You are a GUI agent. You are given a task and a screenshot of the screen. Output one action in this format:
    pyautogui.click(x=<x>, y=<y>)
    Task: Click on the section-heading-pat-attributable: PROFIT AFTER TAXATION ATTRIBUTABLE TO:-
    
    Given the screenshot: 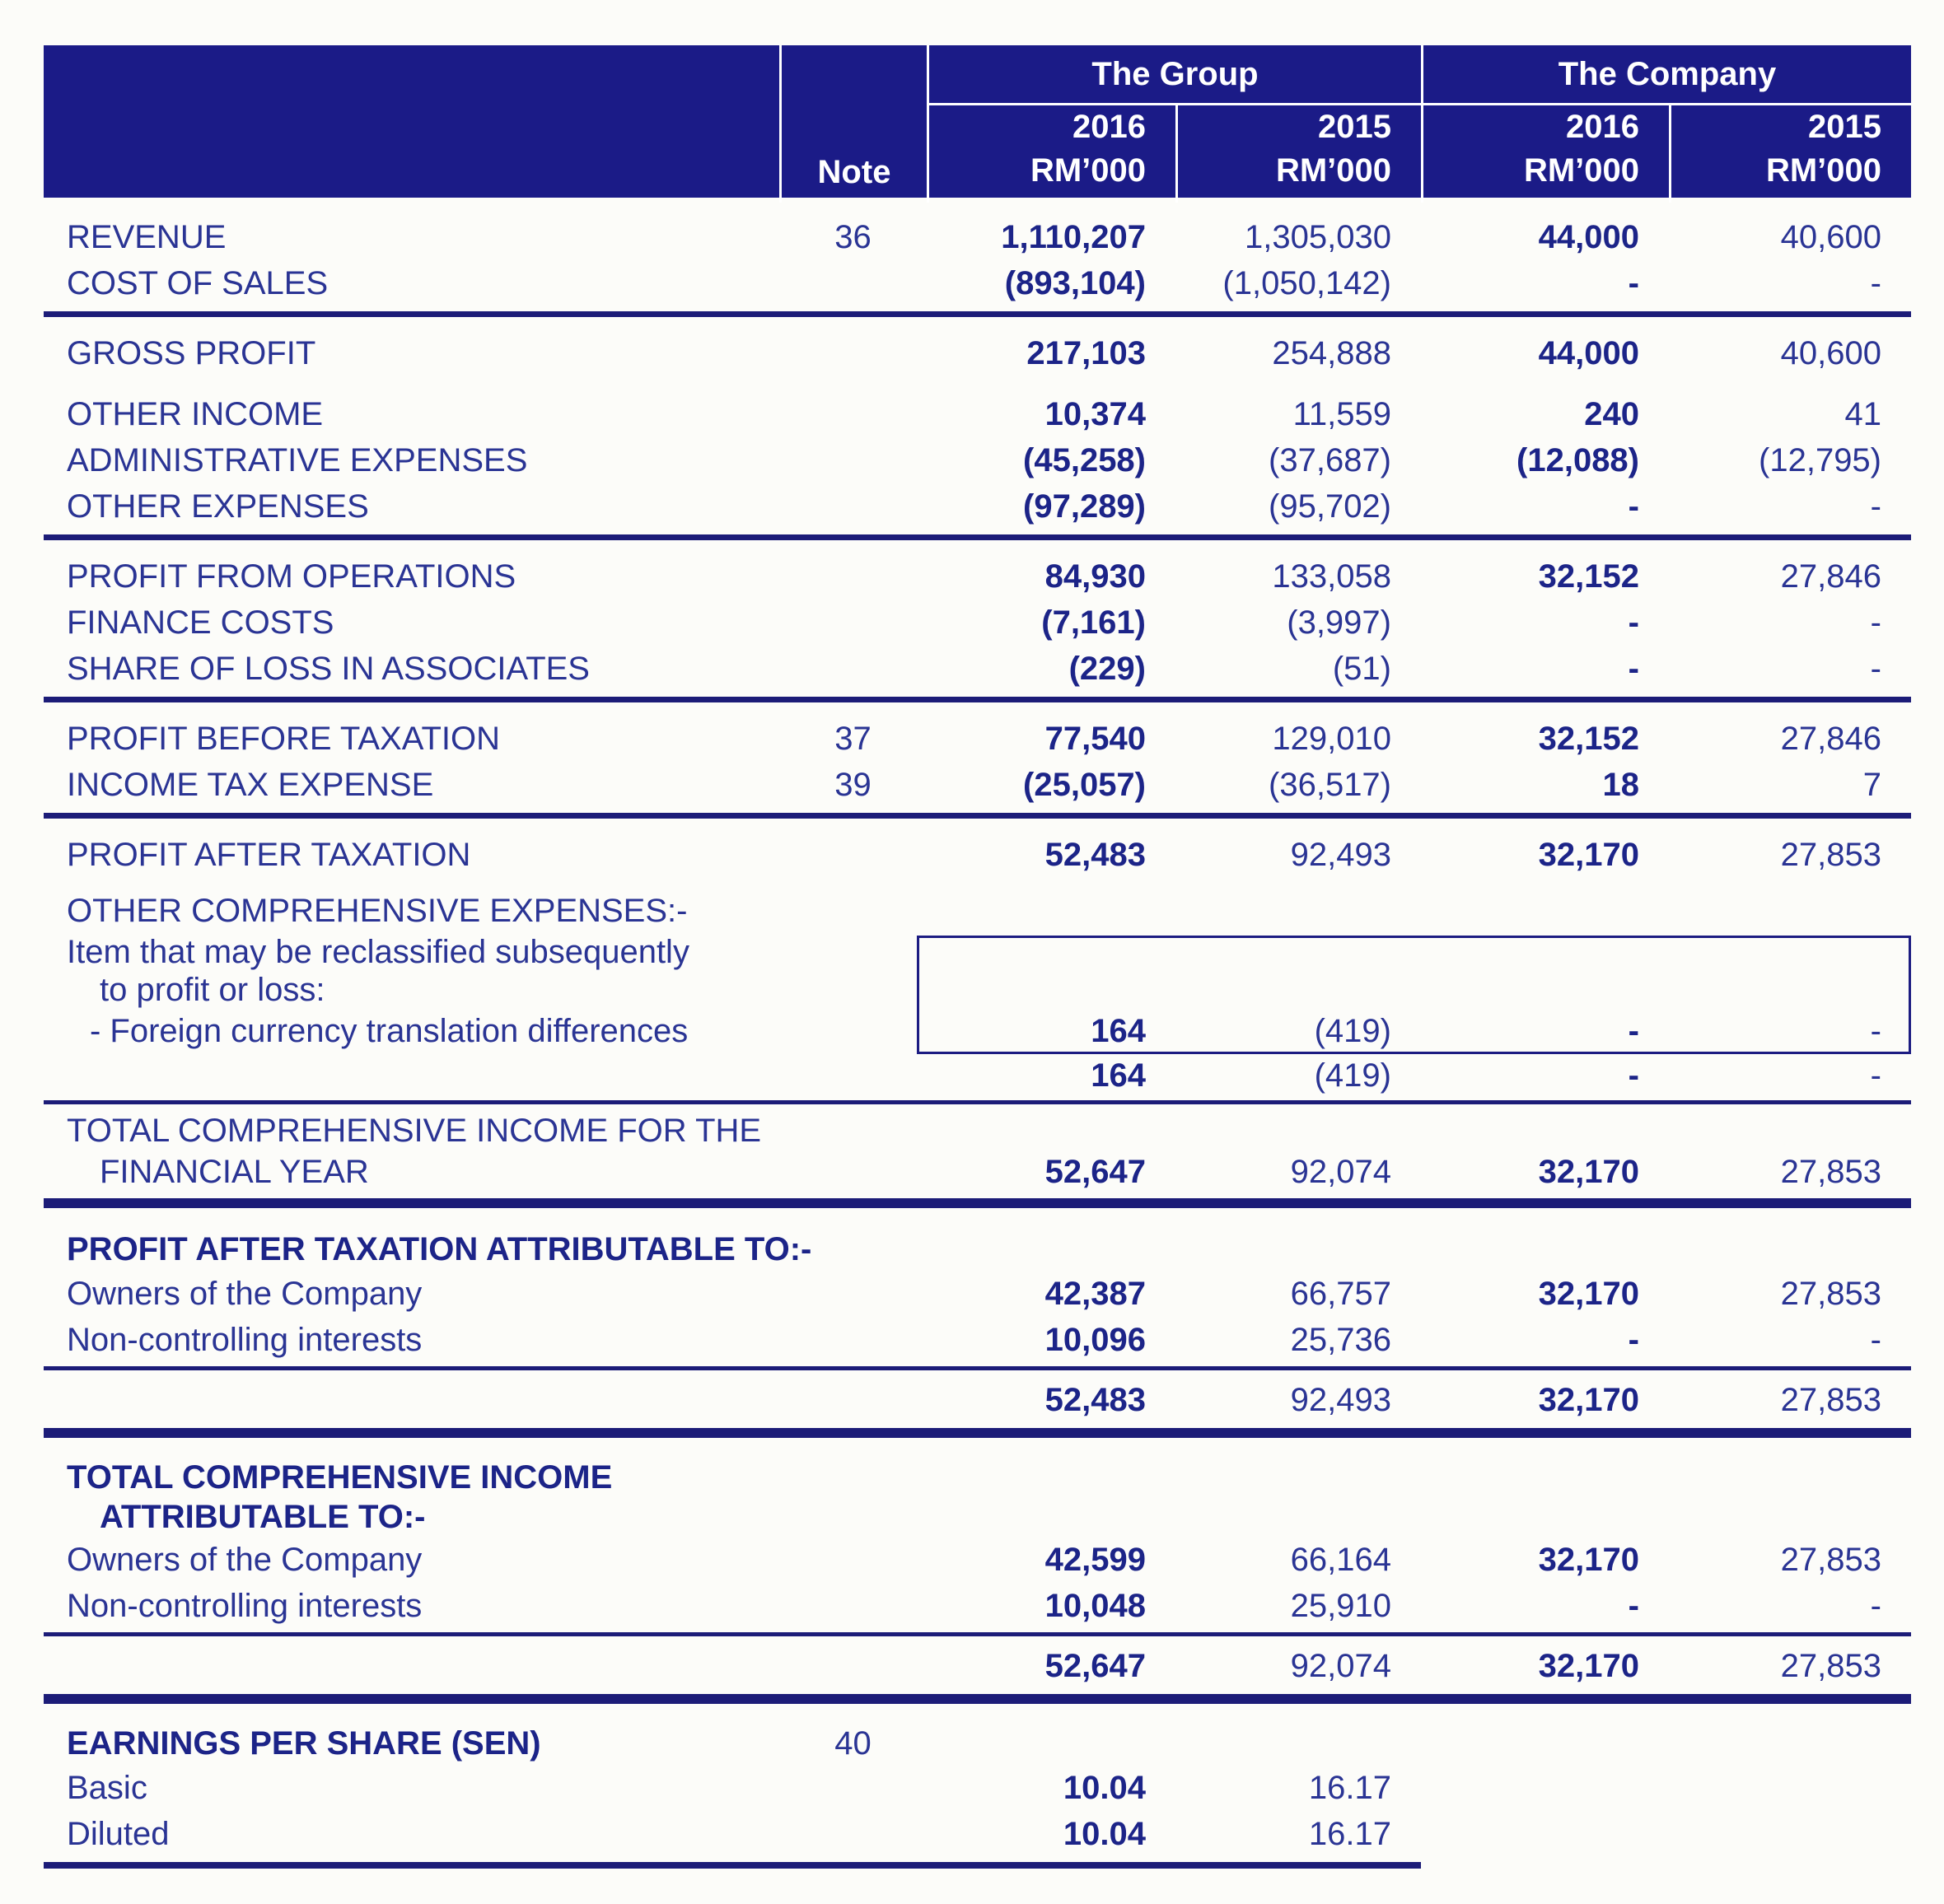 What is the action you would take?
    pyautogui.click(x=977, y=1249)
    